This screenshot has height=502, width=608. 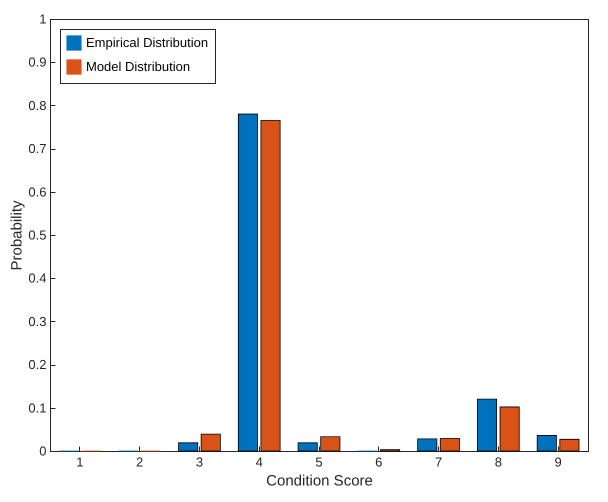 What do you see at coordinates (200, 462) in the screenshot?
I see `x-tick-label: 3` at bounding box center [200, 462].